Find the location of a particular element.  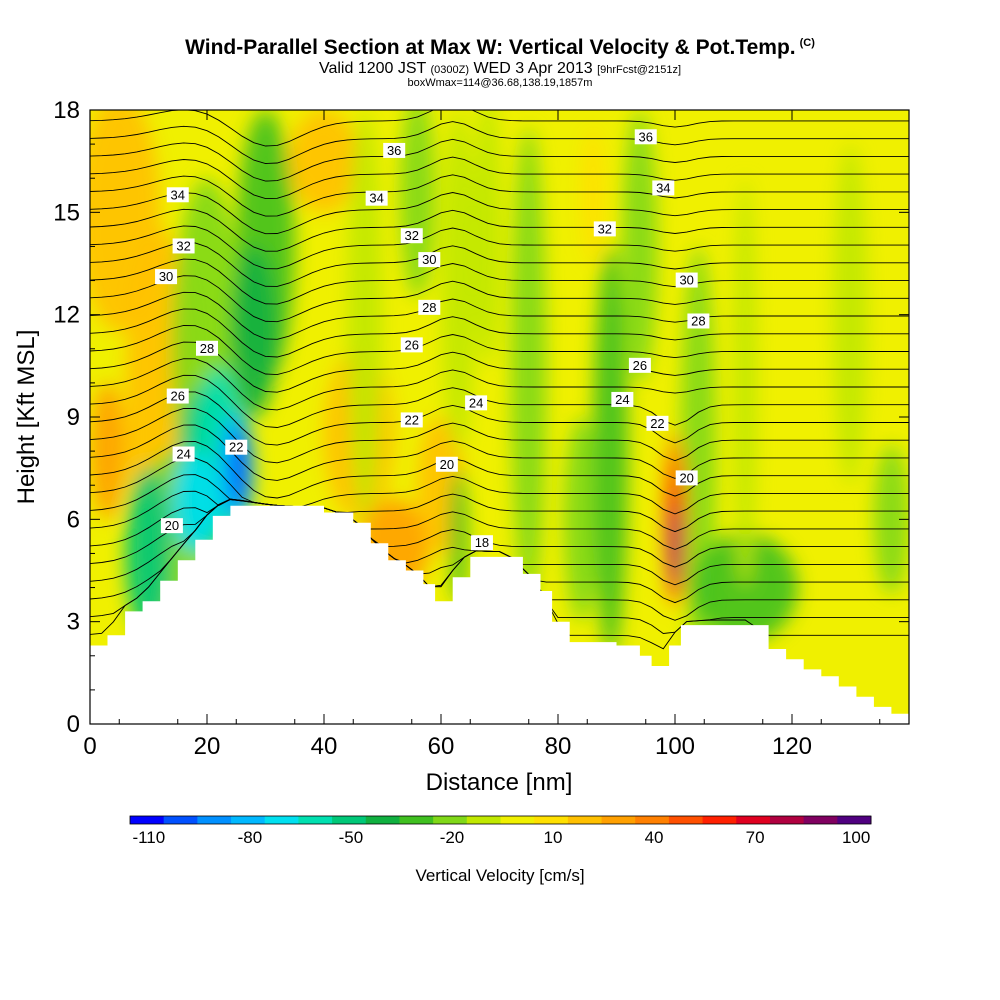

y-tick-label: 18 is located at coordinates (66, 110).